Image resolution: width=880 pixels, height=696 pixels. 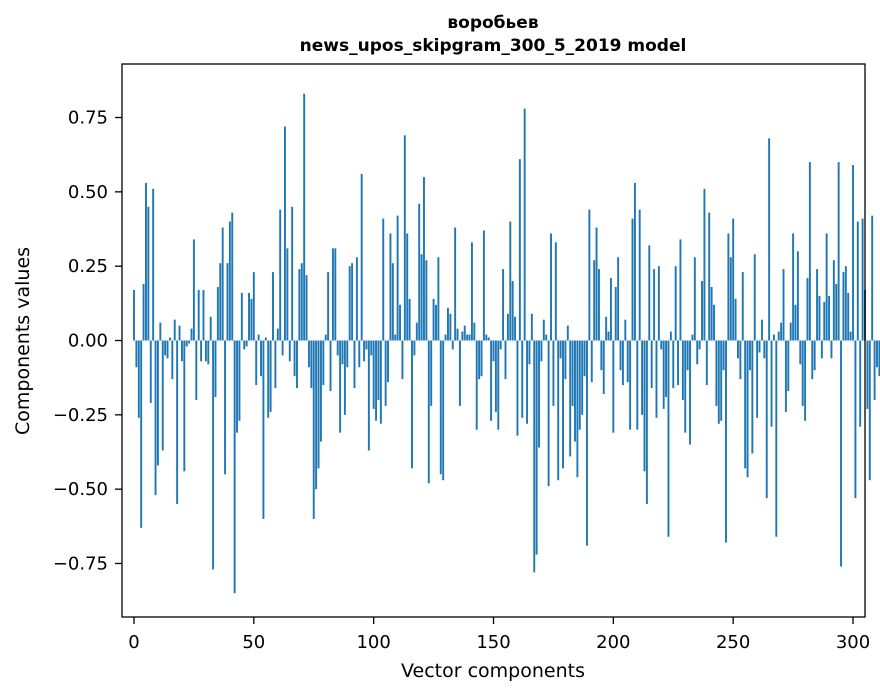 I want to click on x-axis: 0 50 100 150 200 250 300, so click(x=499, y=635).